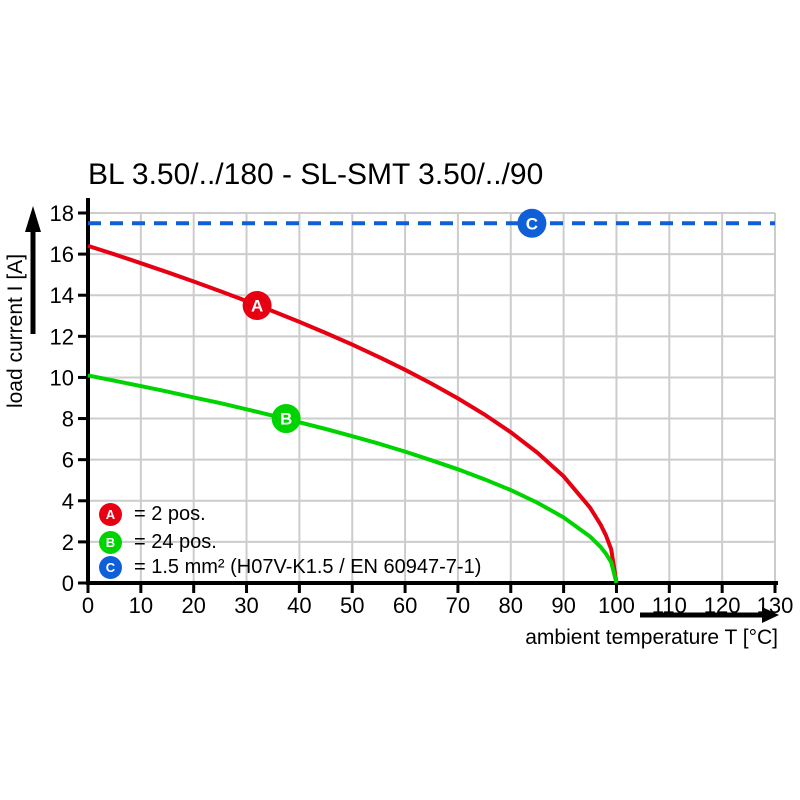 Image resolution: width=800 pixels, height=800 pixels. I want to click on y-axis-label: load current I [A], so click(15, 331).